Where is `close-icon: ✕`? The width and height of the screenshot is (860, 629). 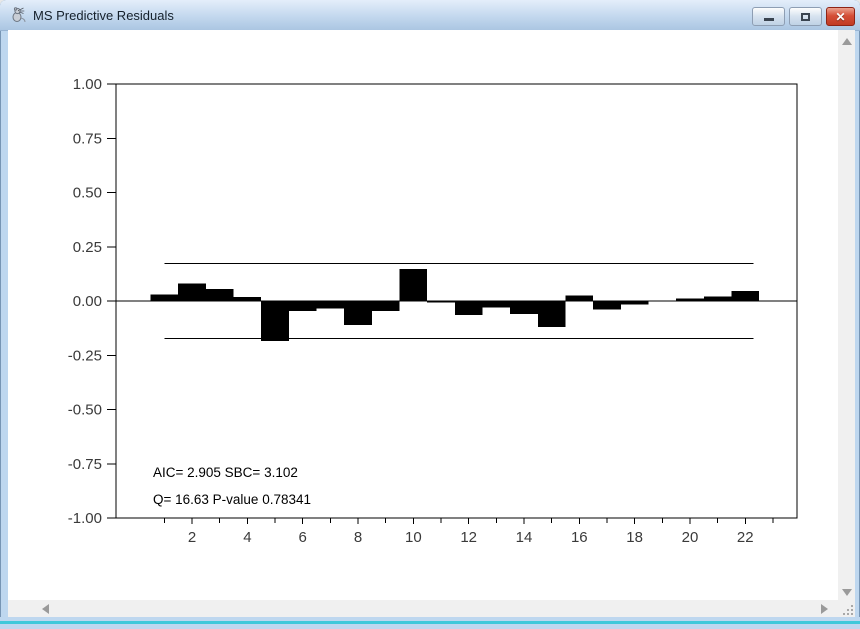
close-icon: ✕ is located at coordinates (840, 16).